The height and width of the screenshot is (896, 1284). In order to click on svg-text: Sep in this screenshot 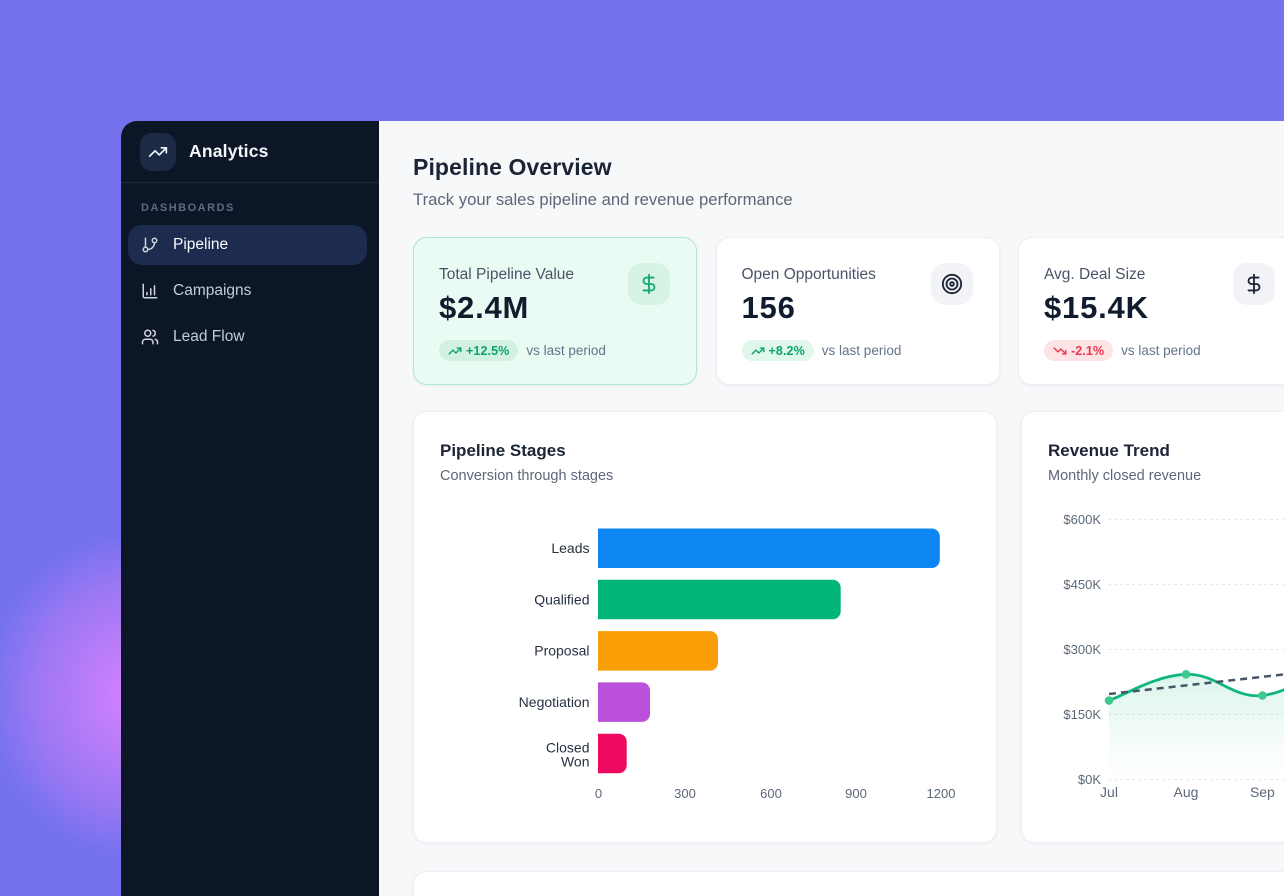, I will do `click(1262, 792)`.